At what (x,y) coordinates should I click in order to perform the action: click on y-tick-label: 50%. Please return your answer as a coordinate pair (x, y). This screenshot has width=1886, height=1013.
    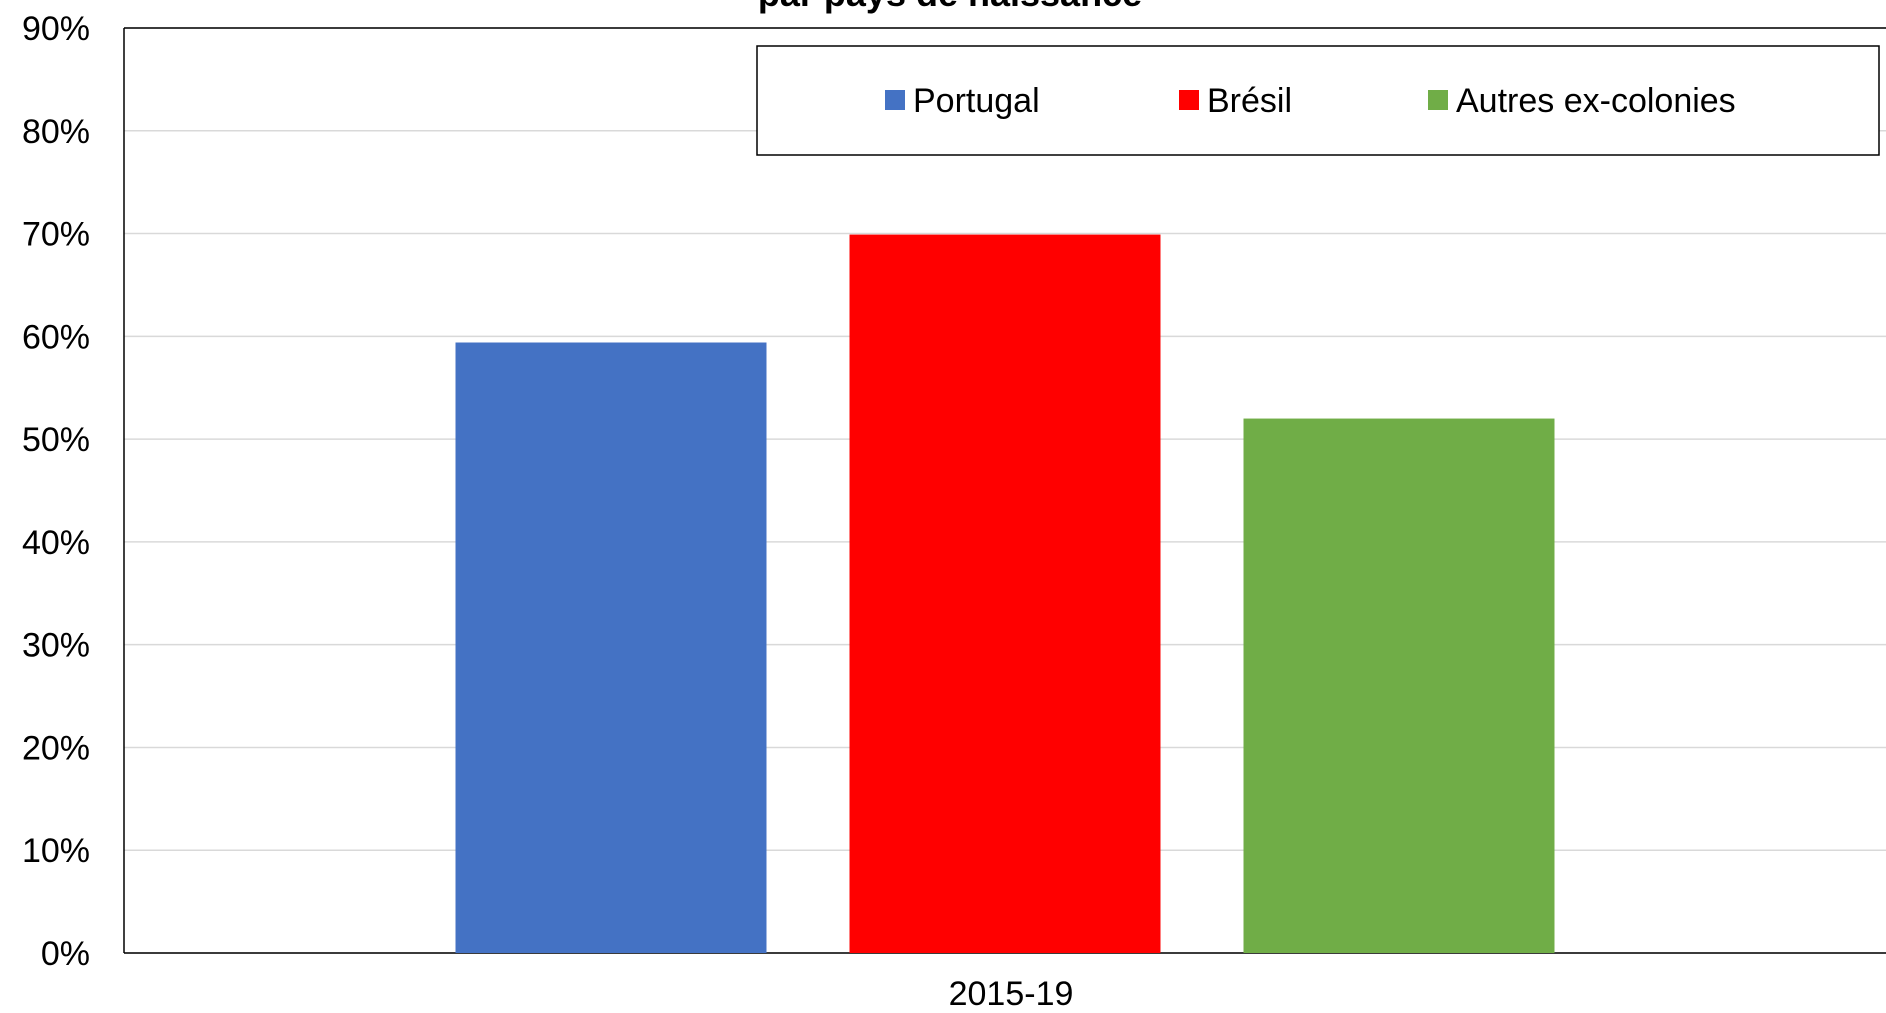
    Looking at the image, I should click on (56, 440).